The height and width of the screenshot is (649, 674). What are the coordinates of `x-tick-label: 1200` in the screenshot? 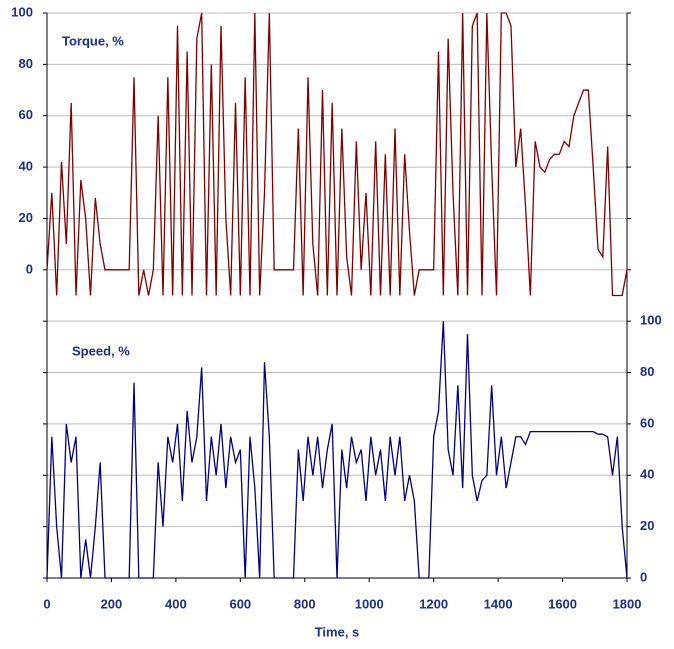 It's located at (433, 603).